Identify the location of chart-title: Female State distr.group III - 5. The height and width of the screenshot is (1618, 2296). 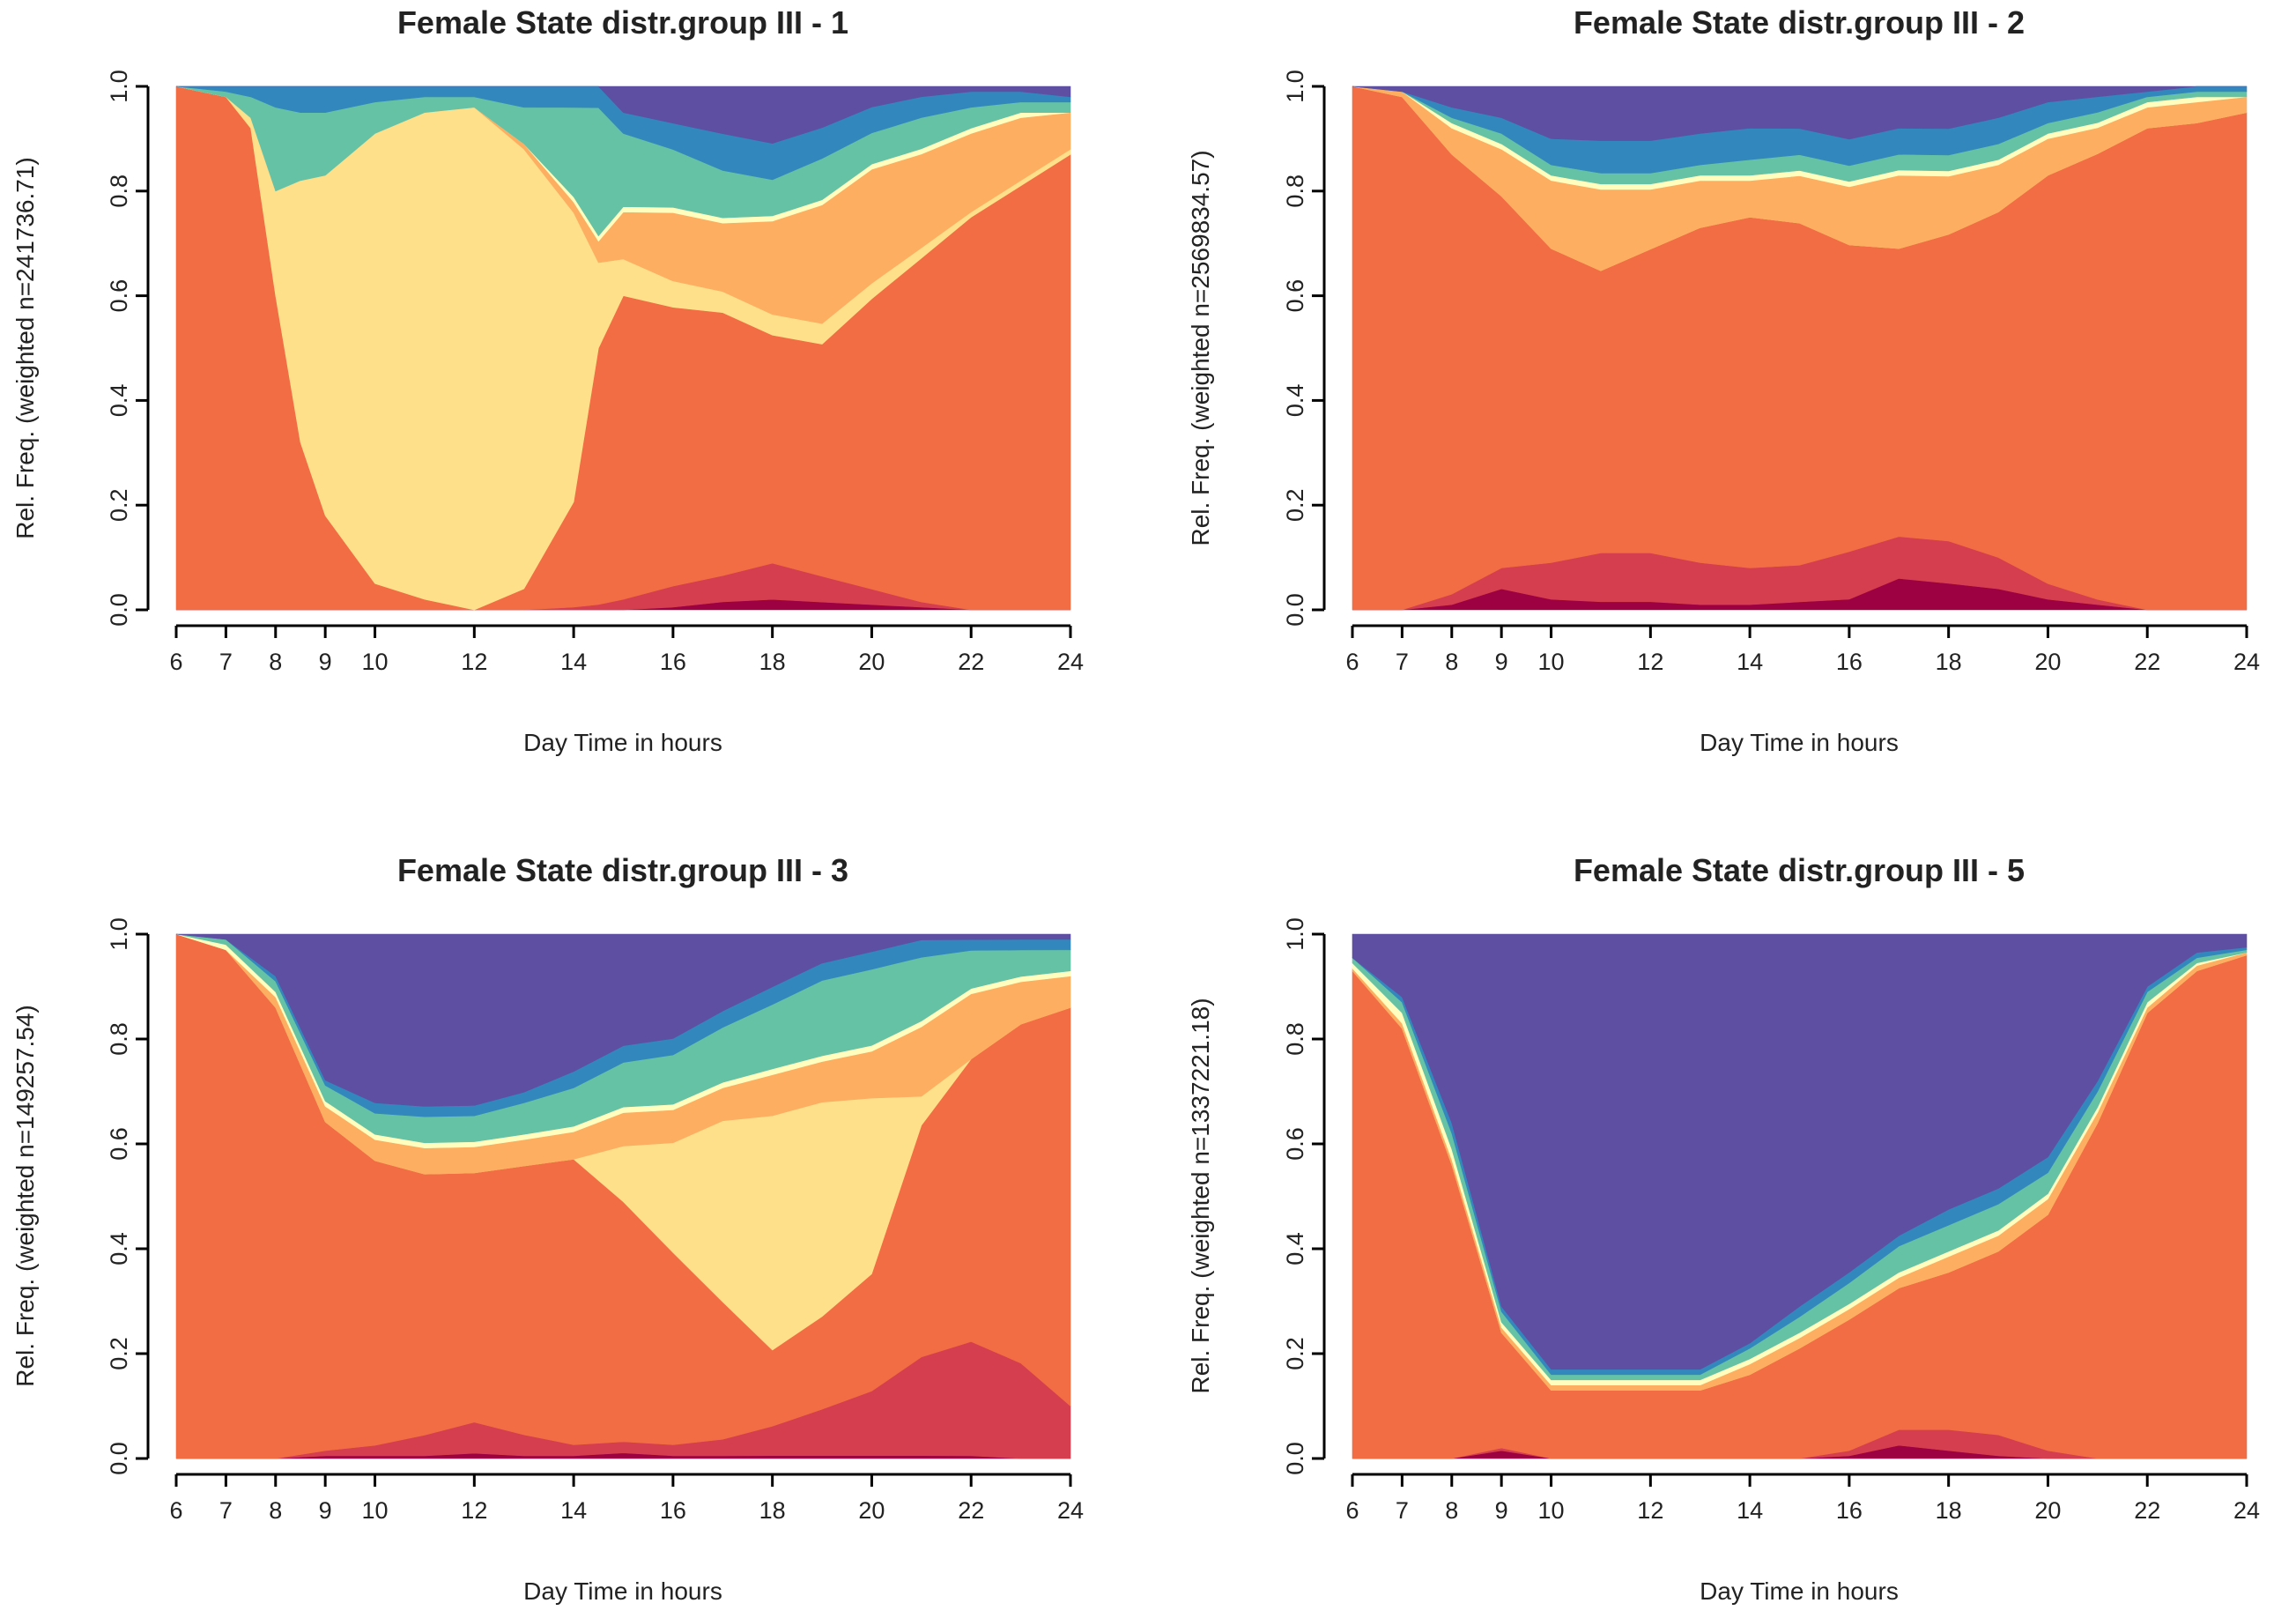
(1799, 870).